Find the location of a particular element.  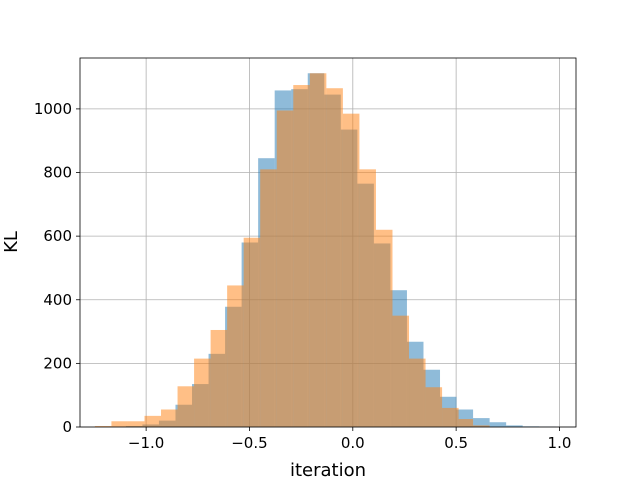

x-tick-label: 0.0 is located at coordinates (353, 443).